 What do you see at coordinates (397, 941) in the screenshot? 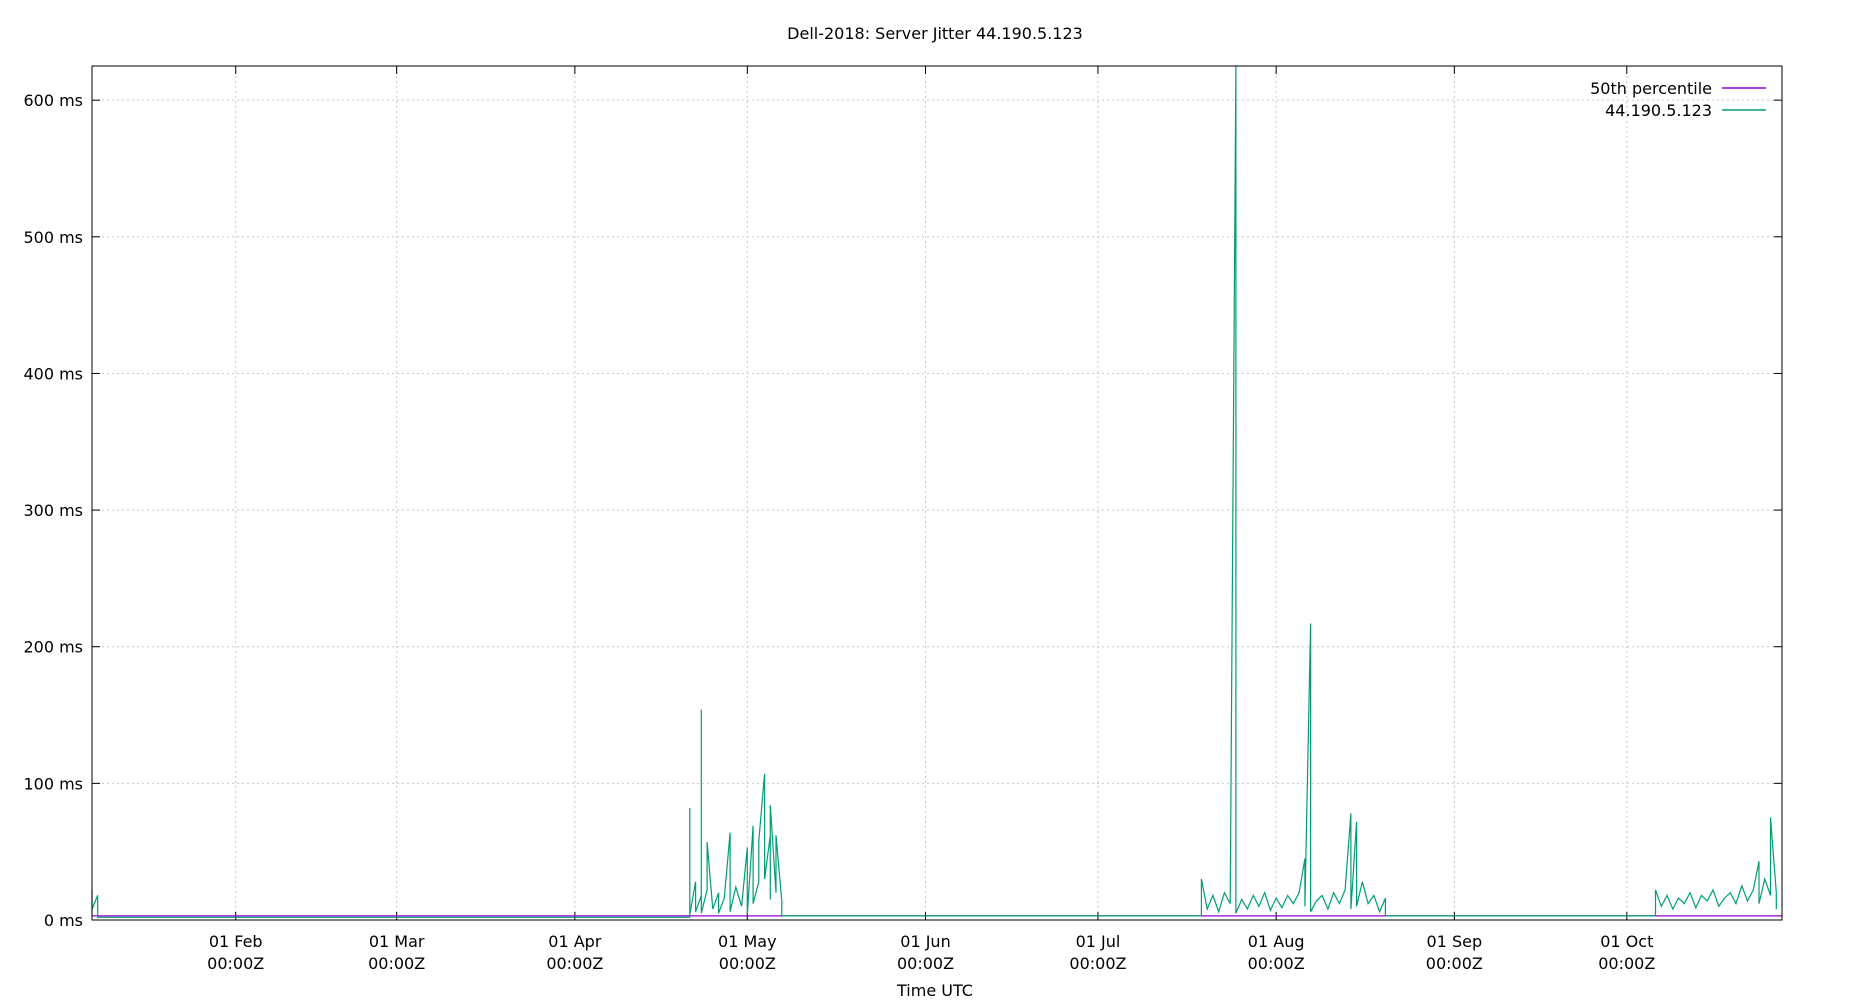
I see `x-tick-label: 01 Mar` at bounding box center [397, 941].